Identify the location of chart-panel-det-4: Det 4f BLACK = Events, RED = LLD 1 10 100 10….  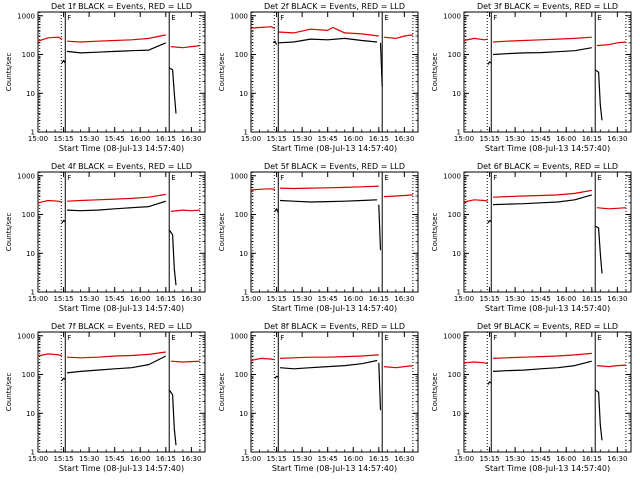
(106, 240).